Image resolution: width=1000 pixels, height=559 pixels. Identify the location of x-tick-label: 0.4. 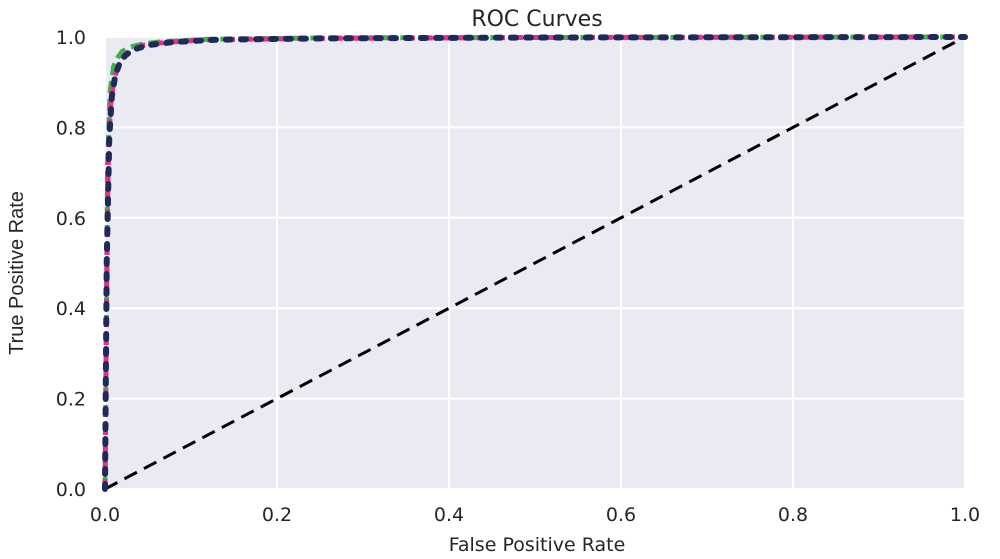
(449, 515).